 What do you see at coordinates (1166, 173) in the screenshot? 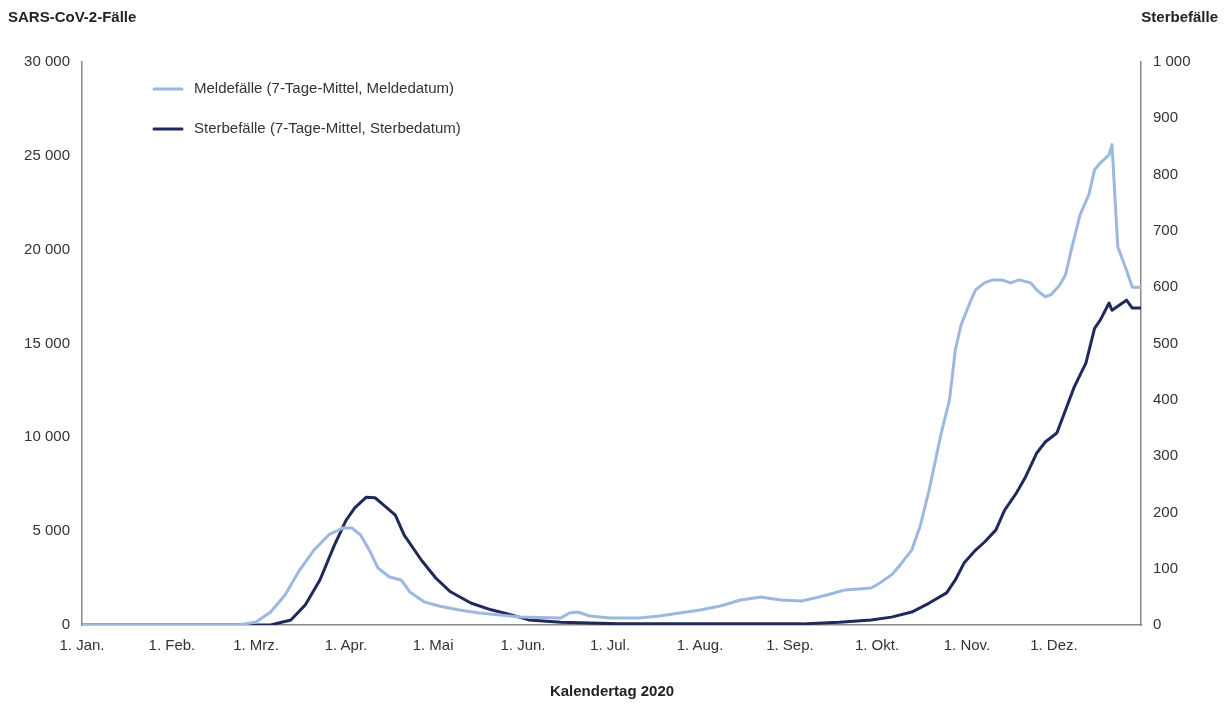
I see `y2-tick-label: 800` at bounding box center [1166, 173].